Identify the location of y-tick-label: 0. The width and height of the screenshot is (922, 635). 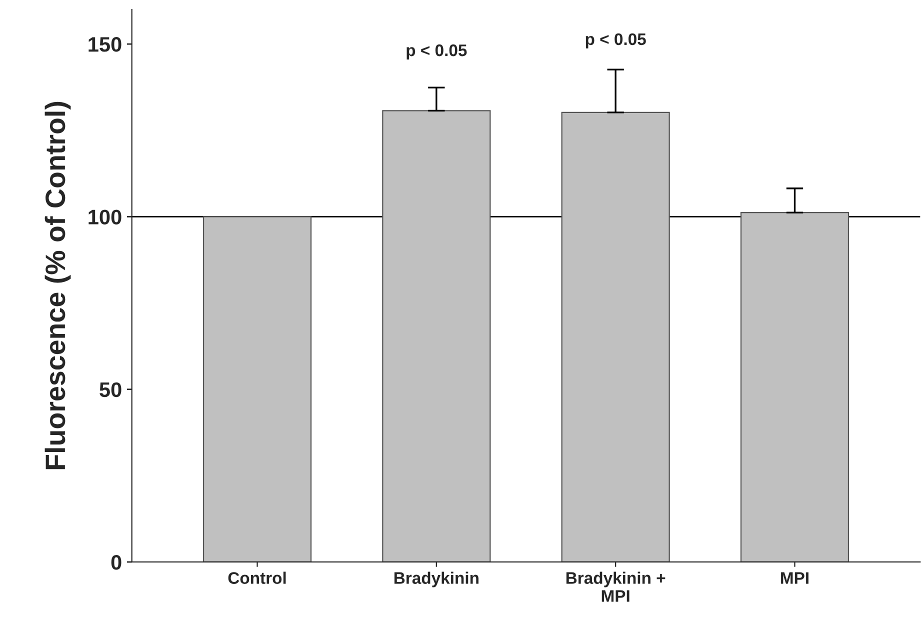
(116, 562).